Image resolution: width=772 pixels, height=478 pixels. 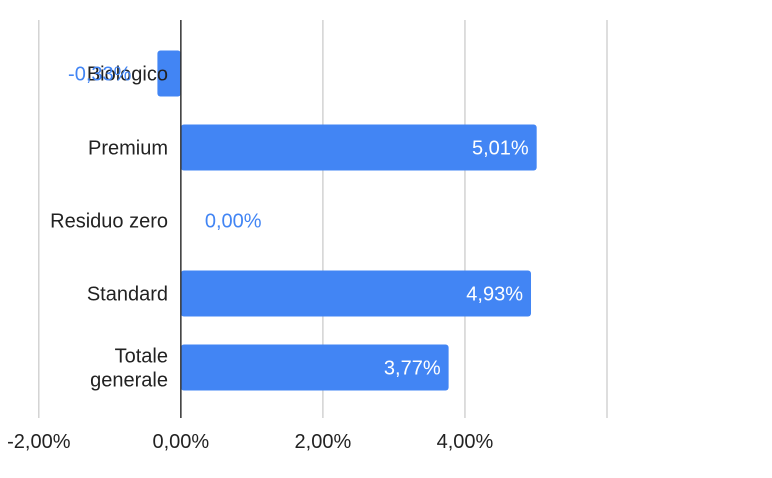 I want to click on x-tick-label-2-00: 2,00%, so click(x=323, y=442).